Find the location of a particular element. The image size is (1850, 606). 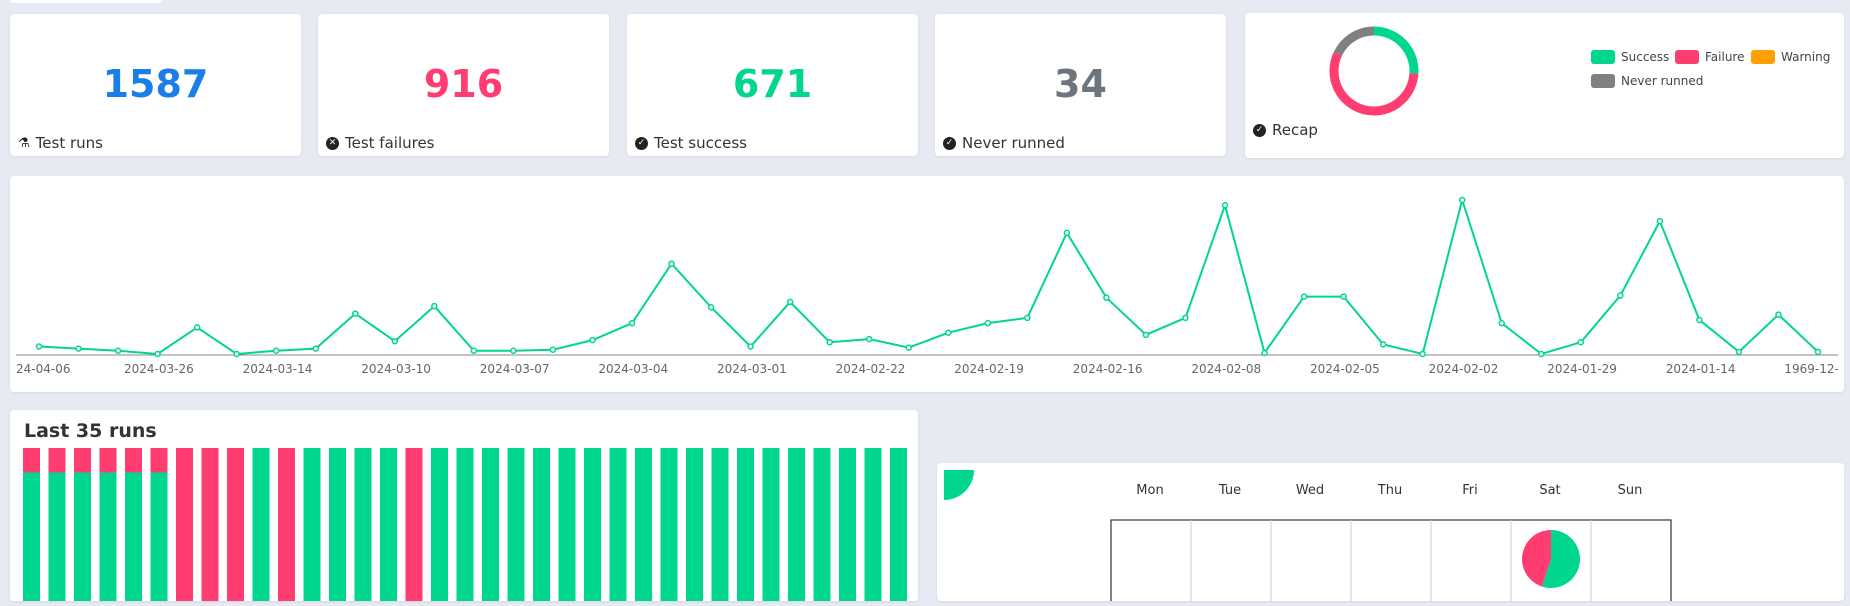

stat-label: ⚗ Test runs is located at coordinates (60, 143).